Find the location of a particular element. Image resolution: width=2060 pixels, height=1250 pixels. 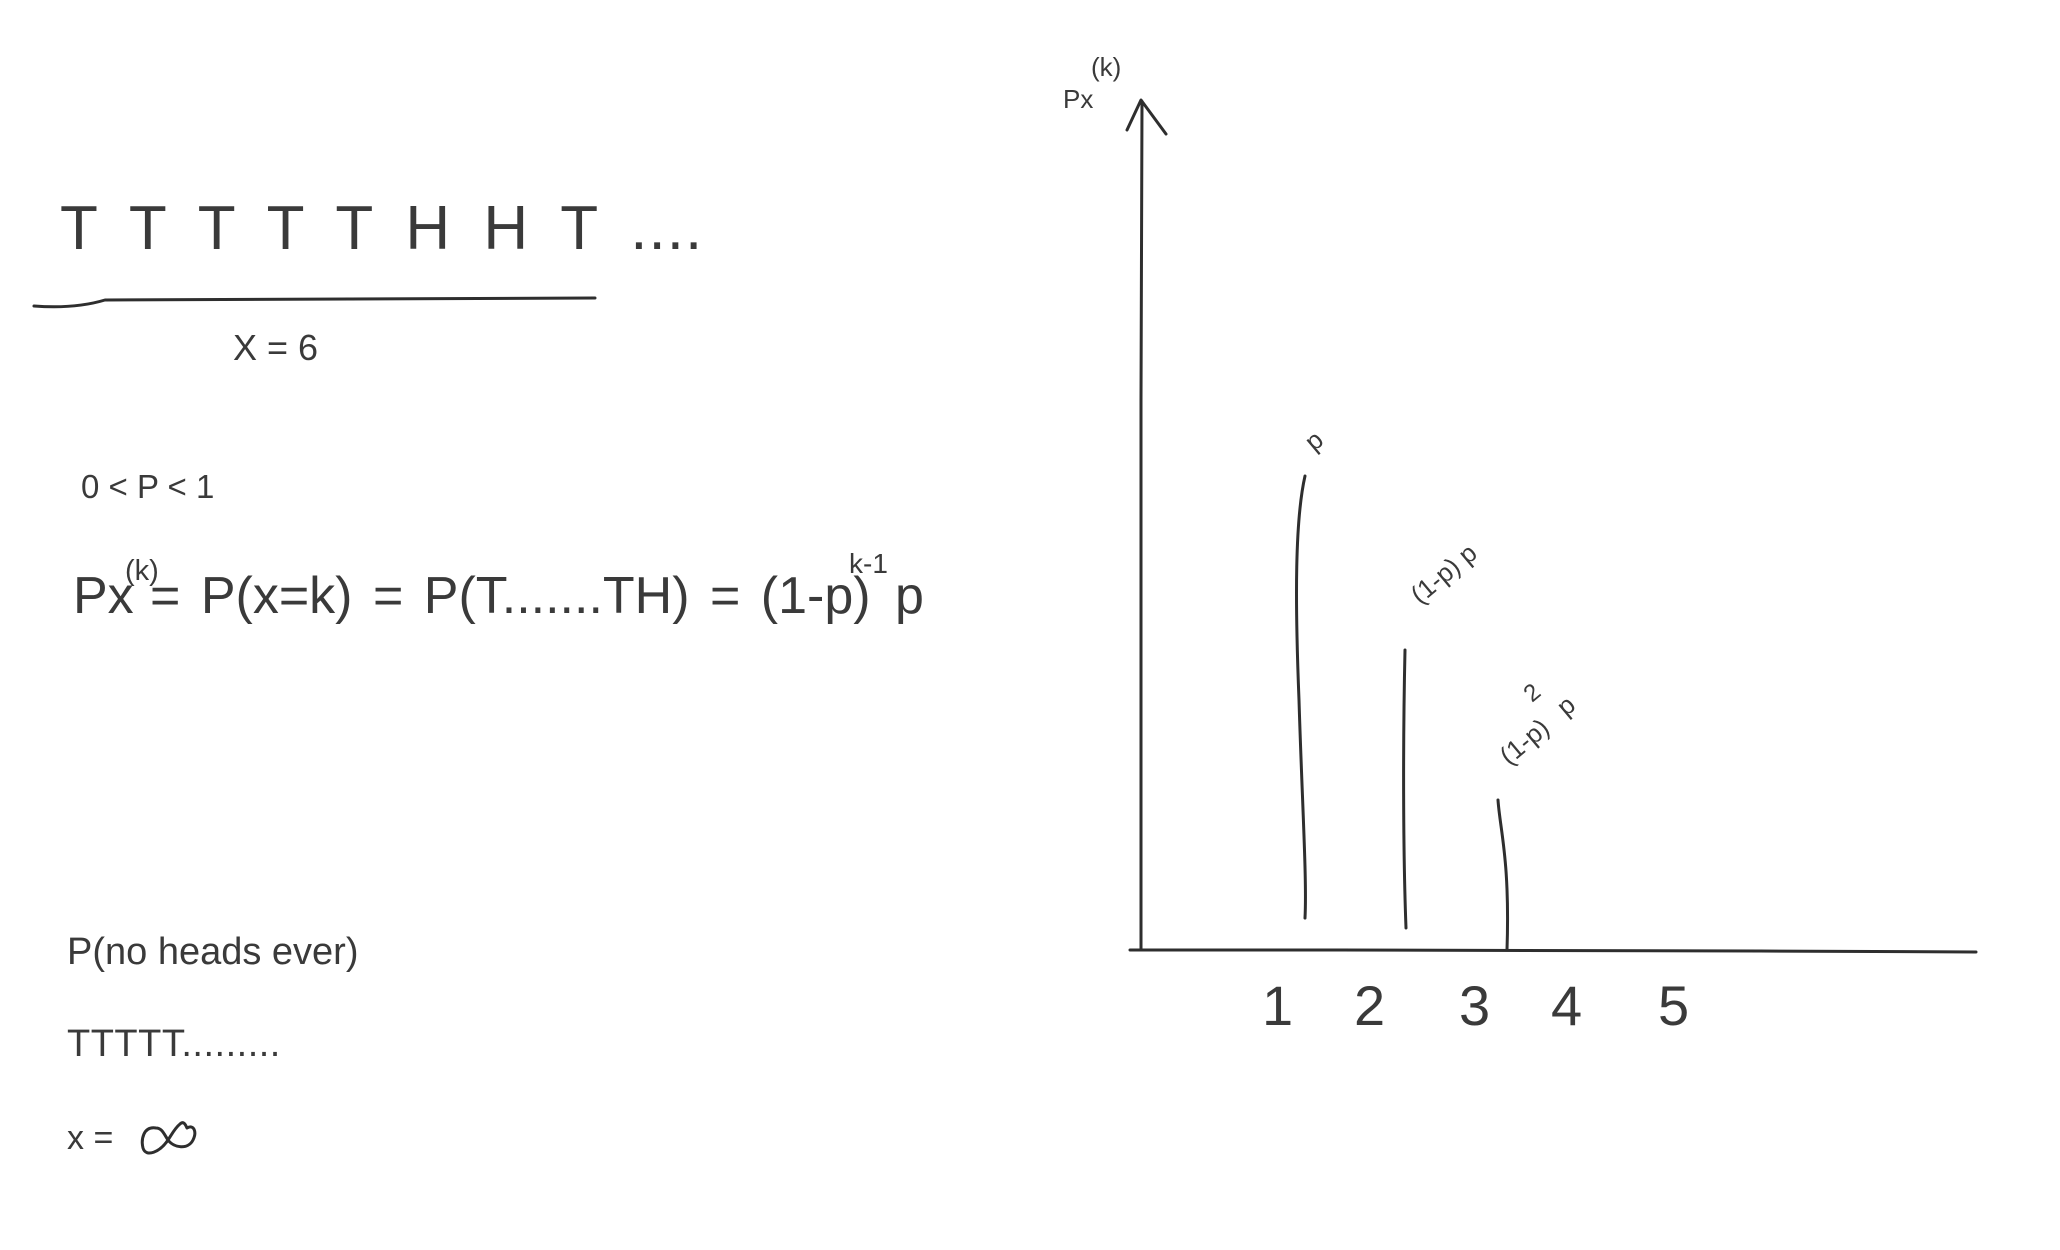

y-axis-label: Px is located at coordinates (1078, 99).